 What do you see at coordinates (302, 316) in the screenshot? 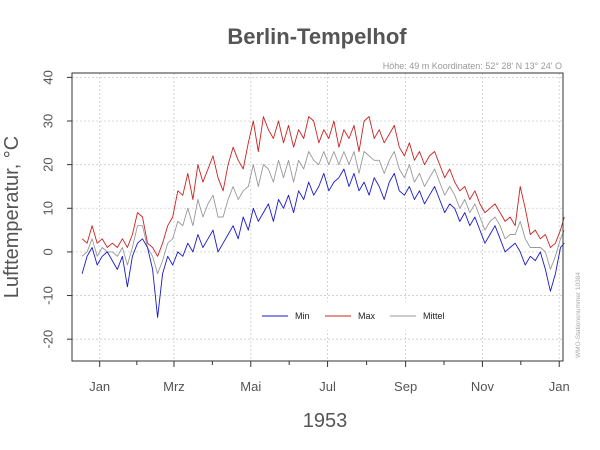
I see `legend-label-min: Min` at bounding box center [302, 316].